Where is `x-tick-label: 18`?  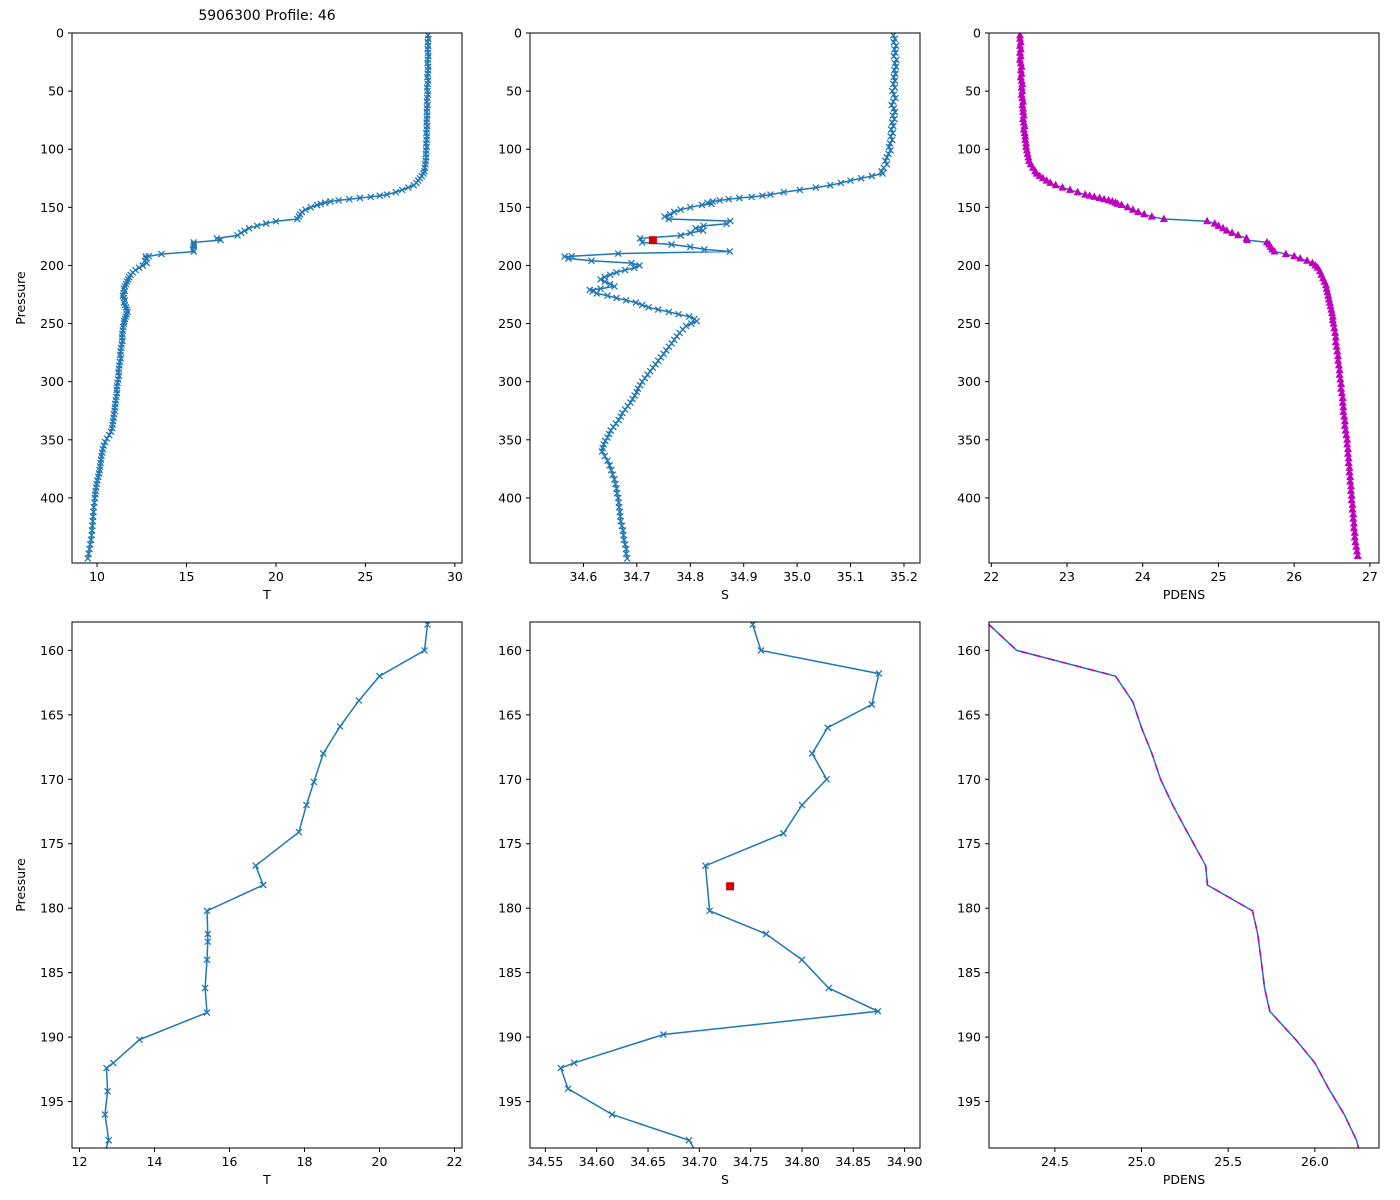 x-tick-label: 18 is located at coordinates (305, 1161).